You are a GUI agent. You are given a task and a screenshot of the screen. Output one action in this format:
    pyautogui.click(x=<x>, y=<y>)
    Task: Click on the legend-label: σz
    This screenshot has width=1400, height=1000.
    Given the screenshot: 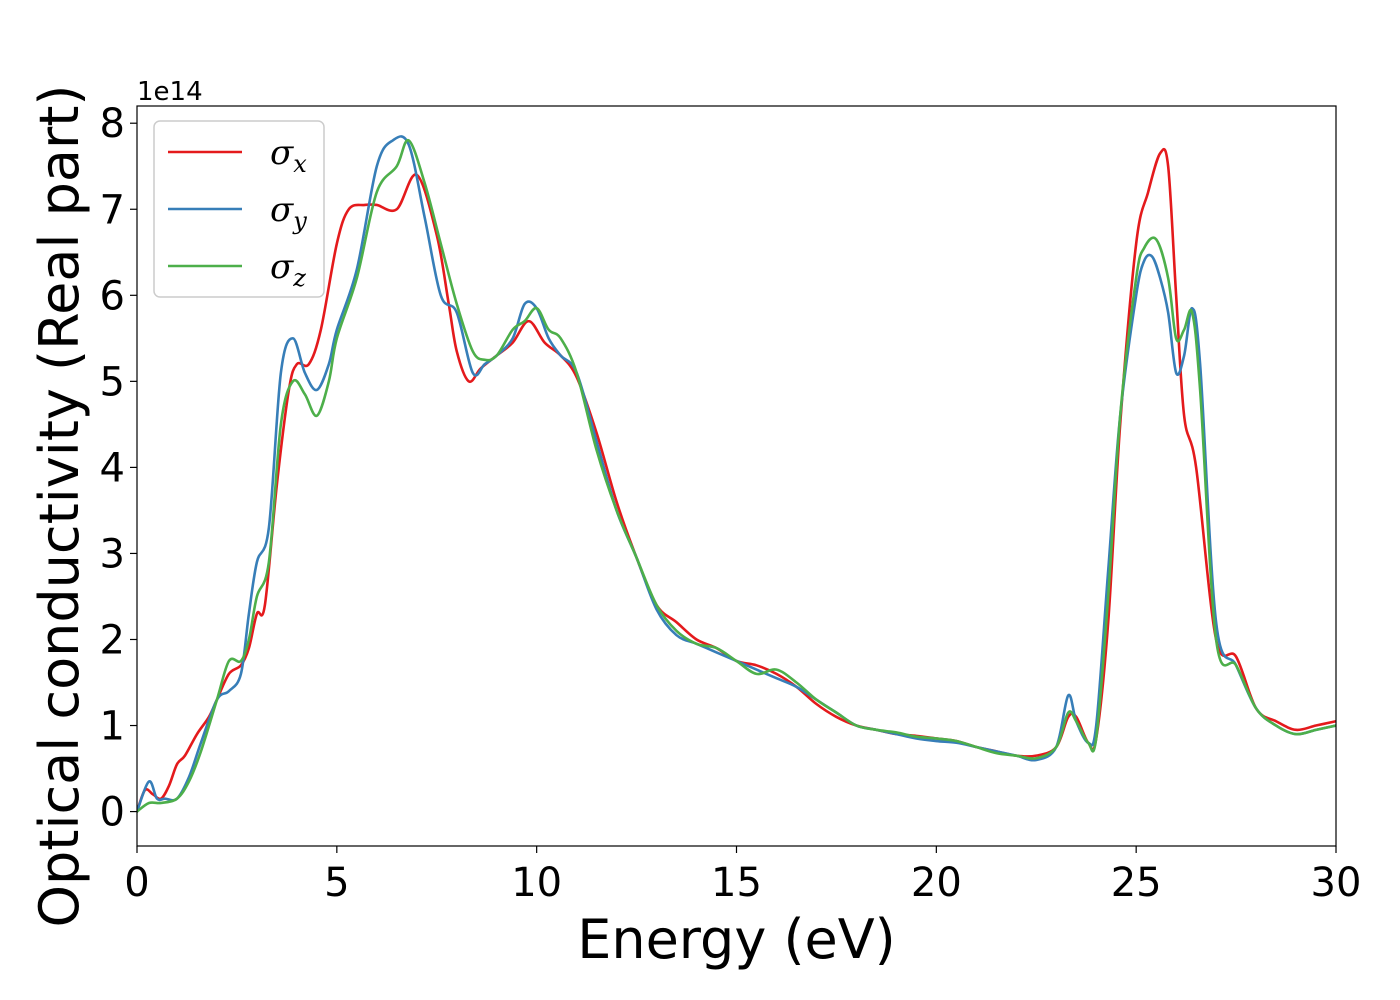 What is the action you would take?
    pyautogui.click(x=288, y=269)
    